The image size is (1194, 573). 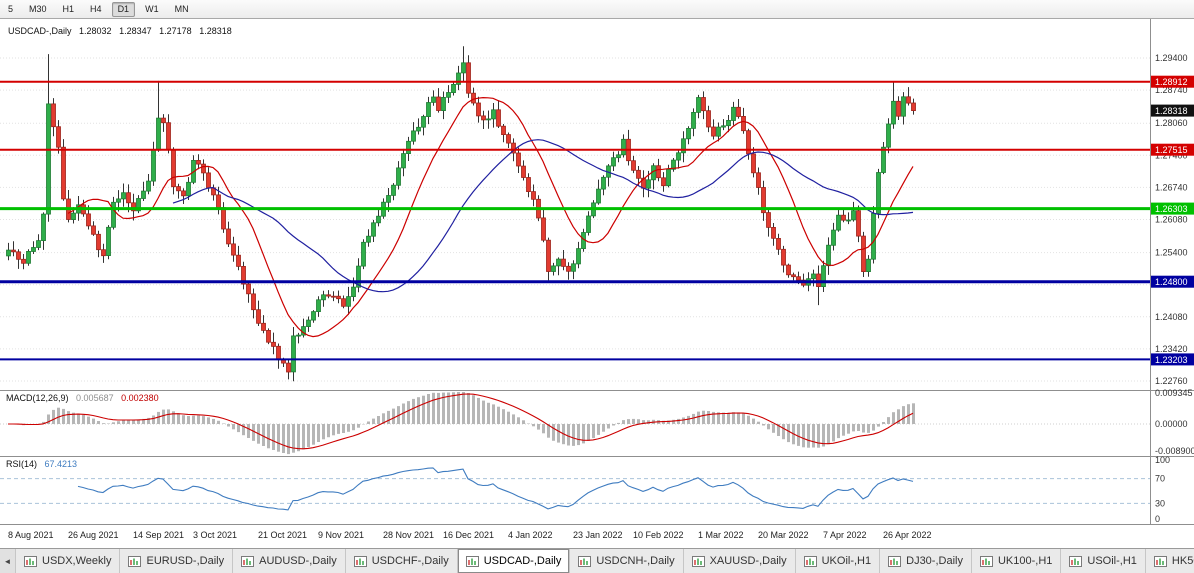 I want to click on tab-usdcad-daily: USDCAD-,Daily, so click(x=514, y=561).